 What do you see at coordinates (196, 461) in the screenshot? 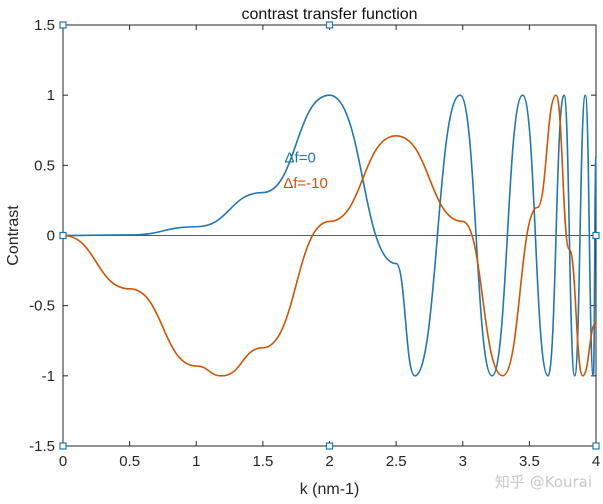
I see `x-tick-label: 1` at bounding box center [196, 461].